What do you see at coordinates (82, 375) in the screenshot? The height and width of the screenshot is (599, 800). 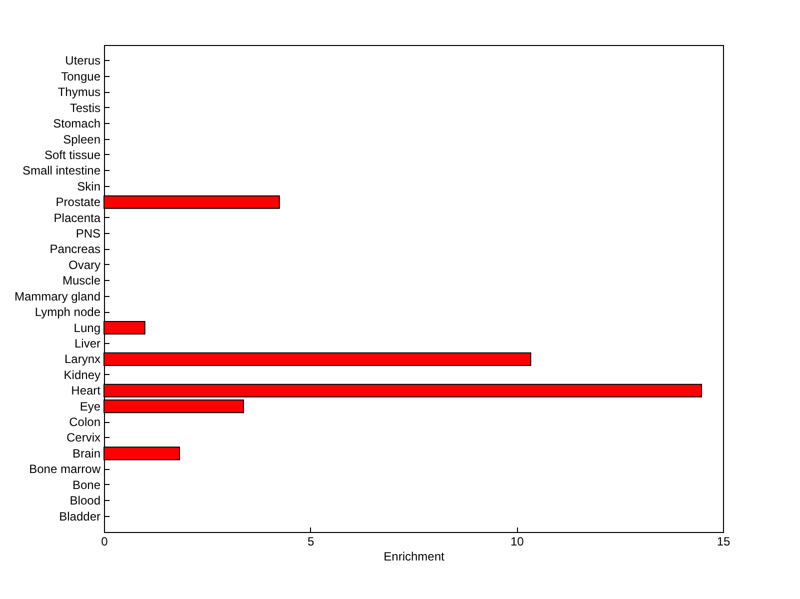 I see `y-tick-label: Kidney` at bounding box center [82, 375].